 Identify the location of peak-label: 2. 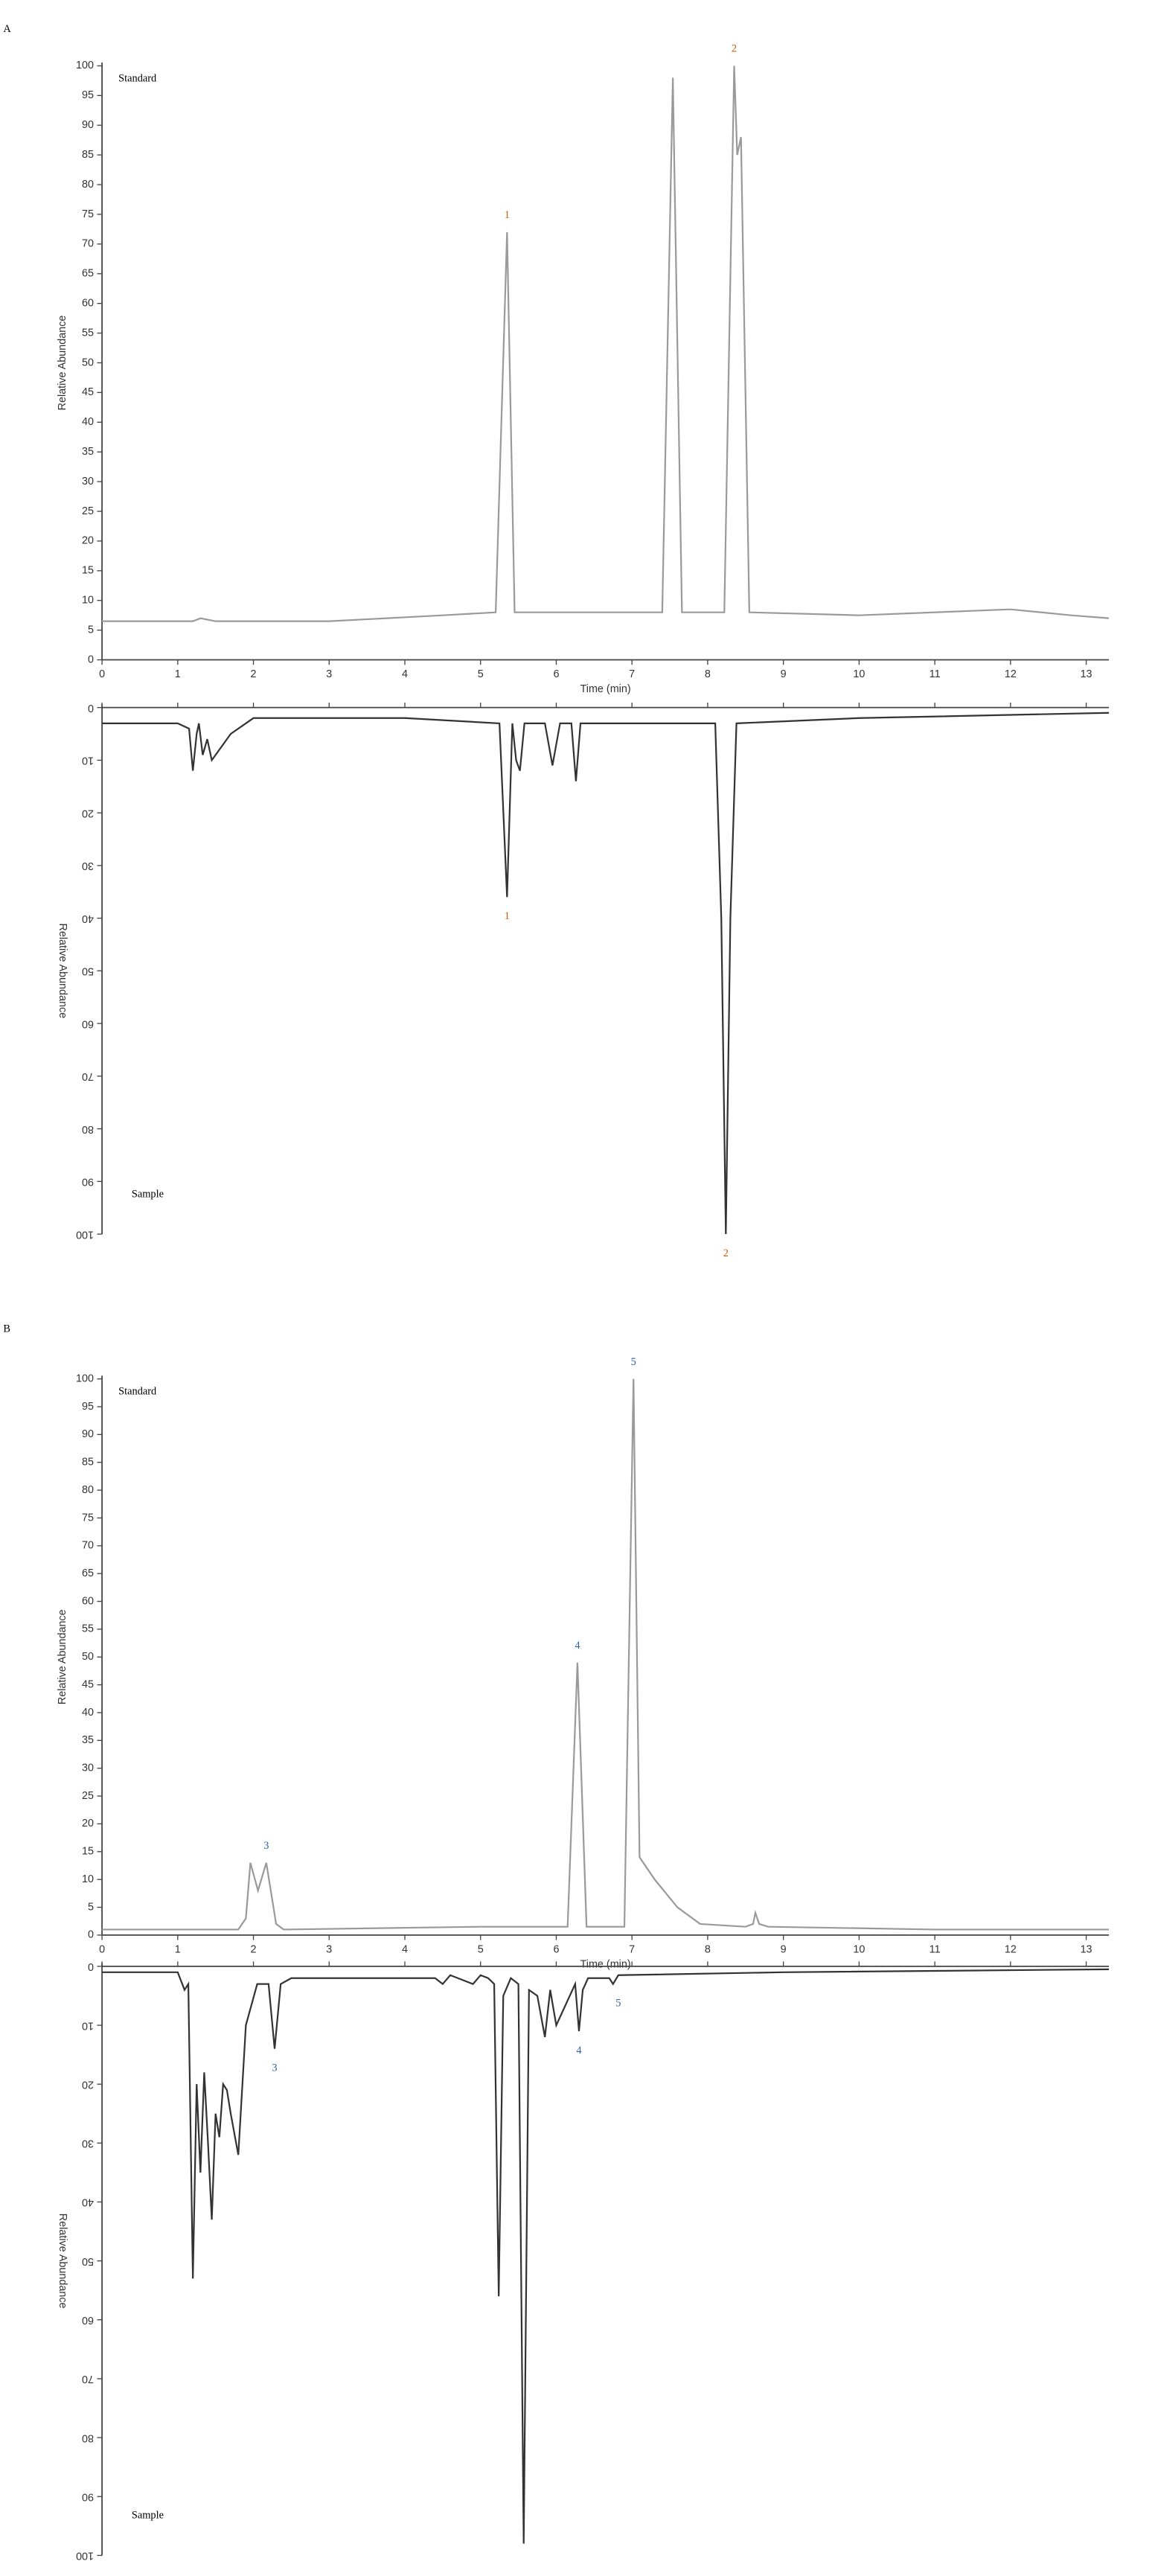
(734, 49).